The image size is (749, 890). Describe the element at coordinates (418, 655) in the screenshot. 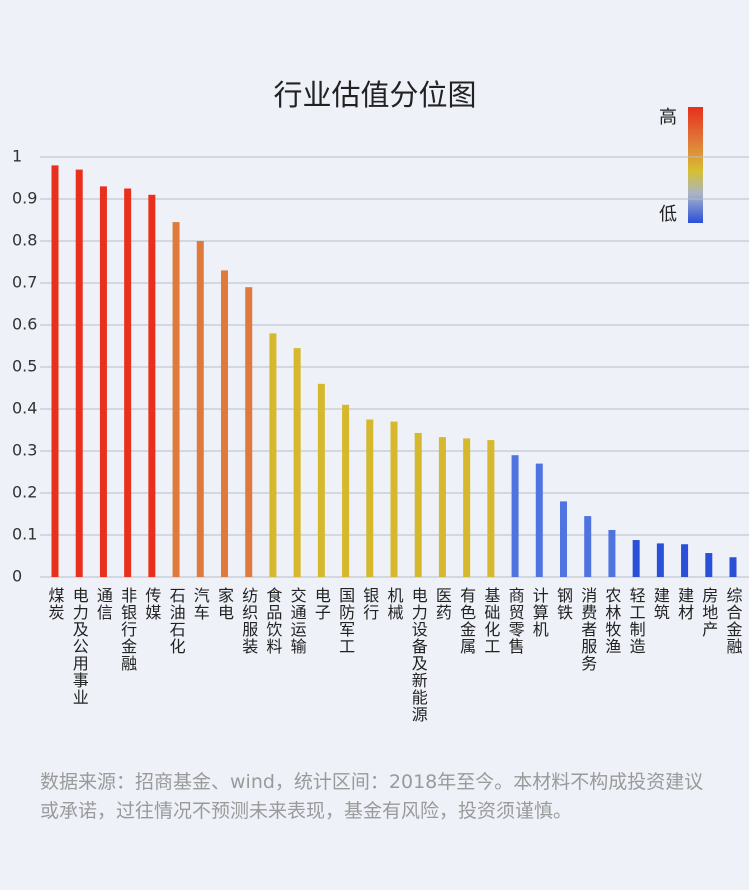

I see `x-tick-label: 电力设备及新能源` at that location.